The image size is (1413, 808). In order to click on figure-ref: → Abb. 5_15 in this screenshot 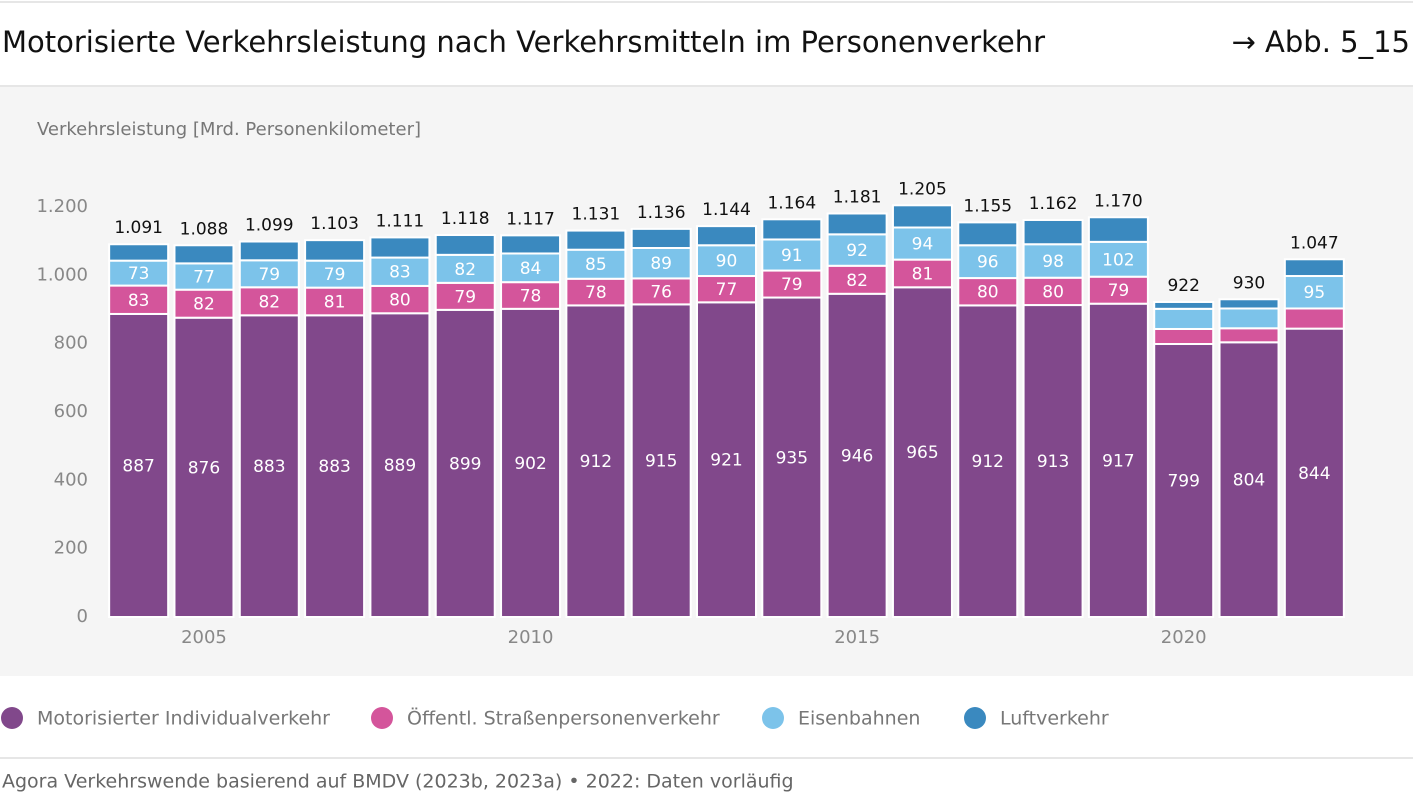, I will do `click(1321, 42)`.